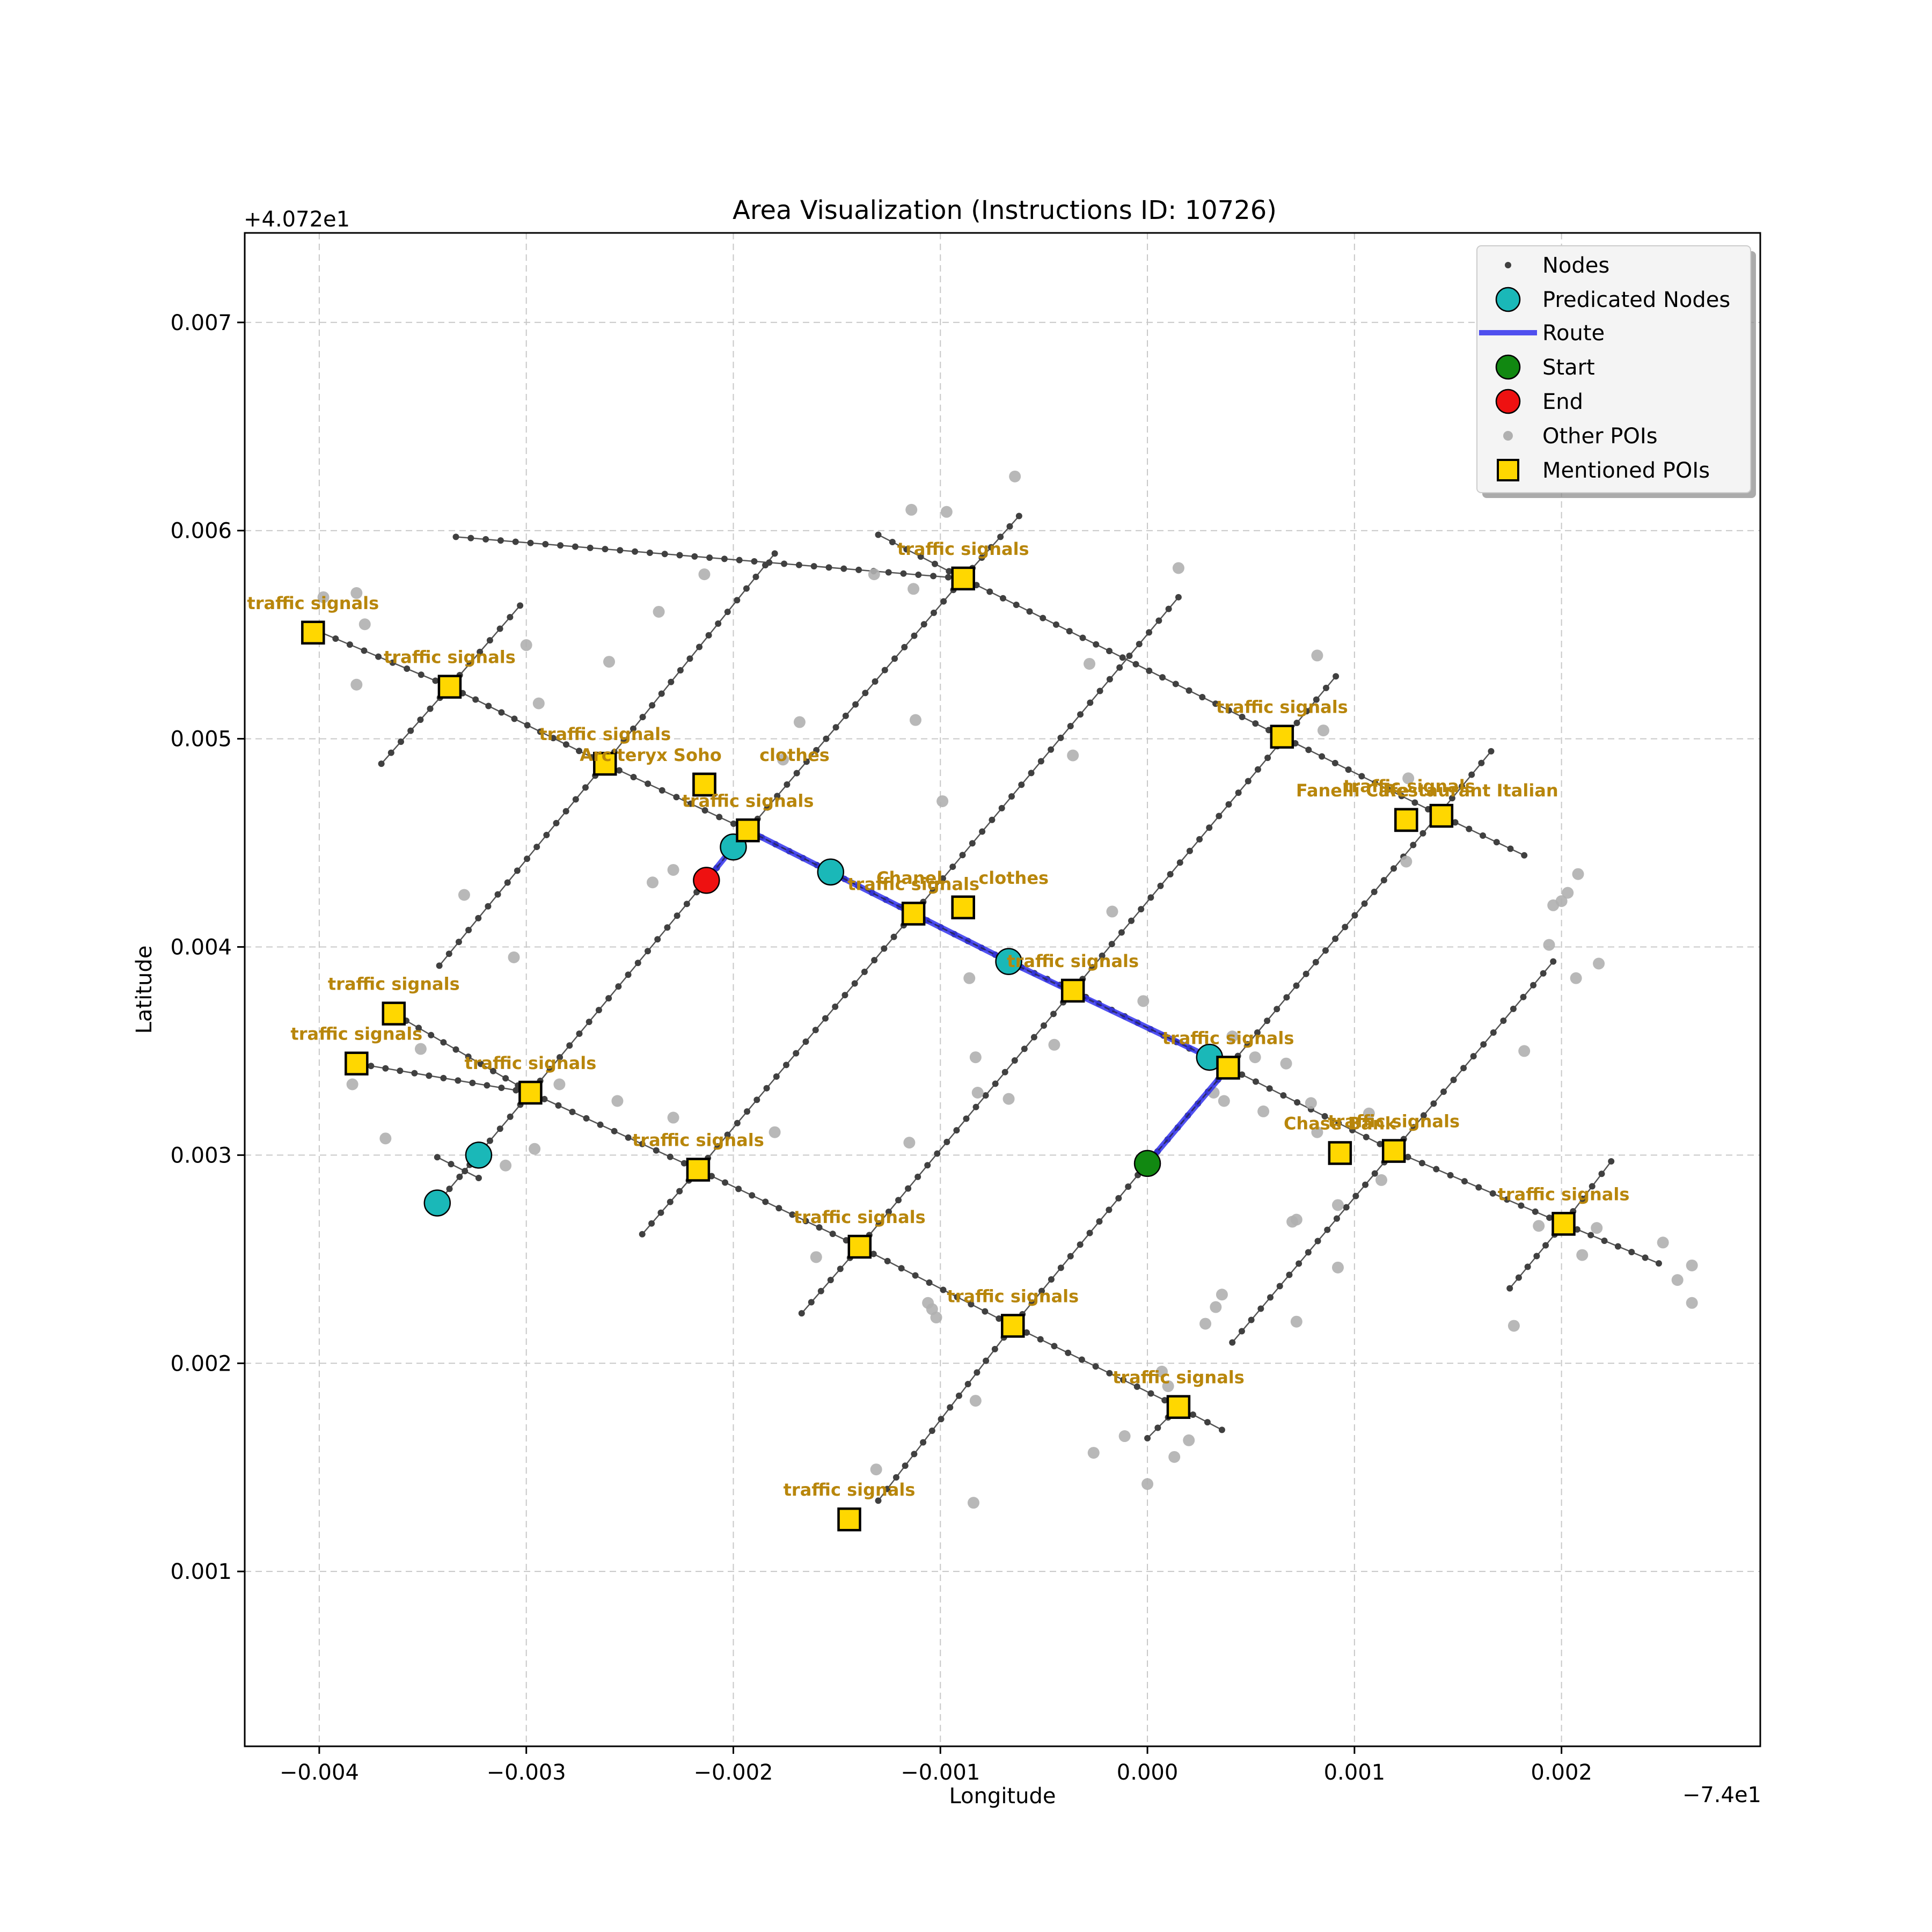 The image size is (1932, 1932). I want to click on legend-mentioned-poi-label: Mentioned POIs, so click(1626, 470).